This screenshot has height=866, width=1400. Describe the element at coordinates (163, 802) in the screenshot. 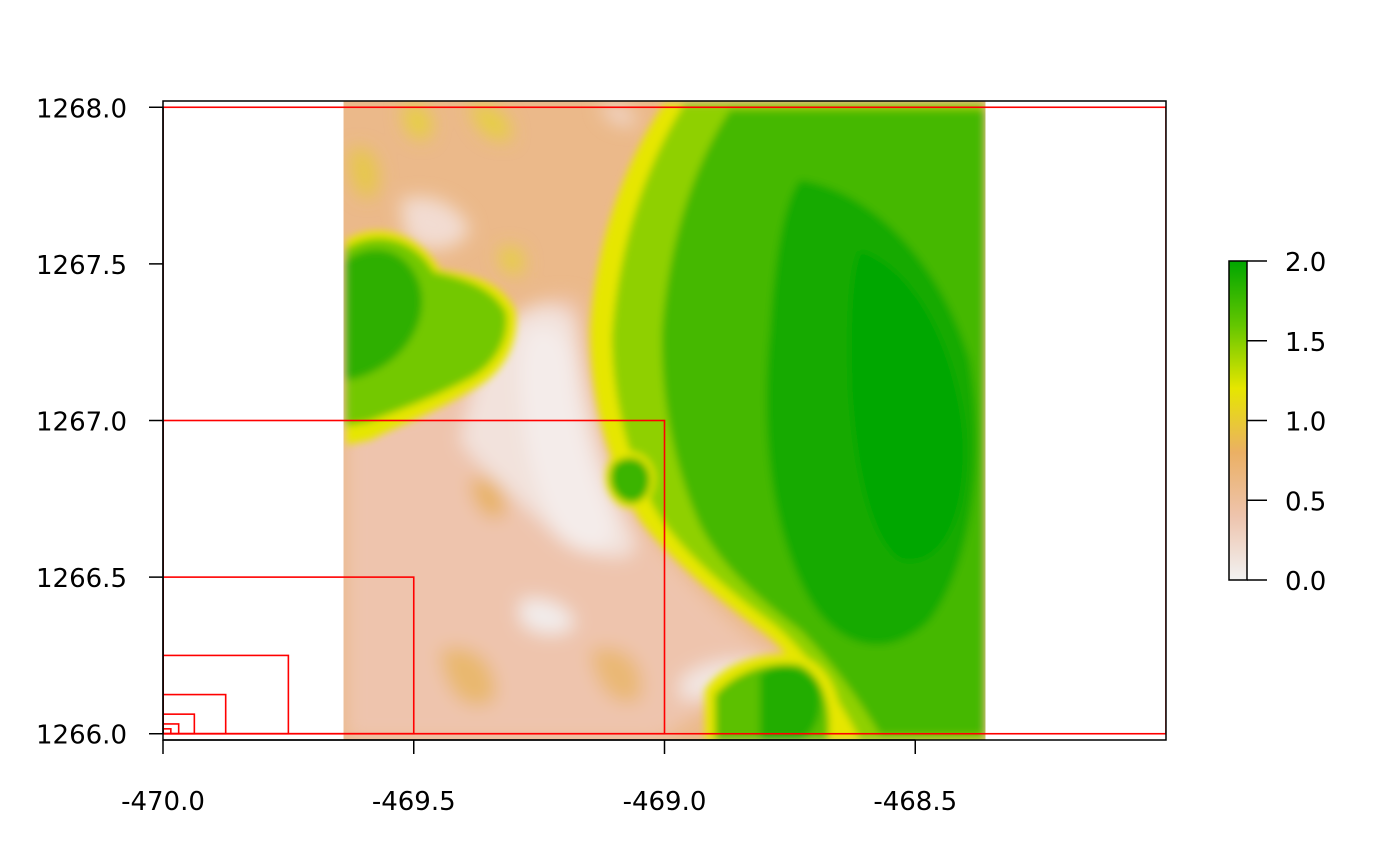

I see `x-tick-label: -470.0` at that location.